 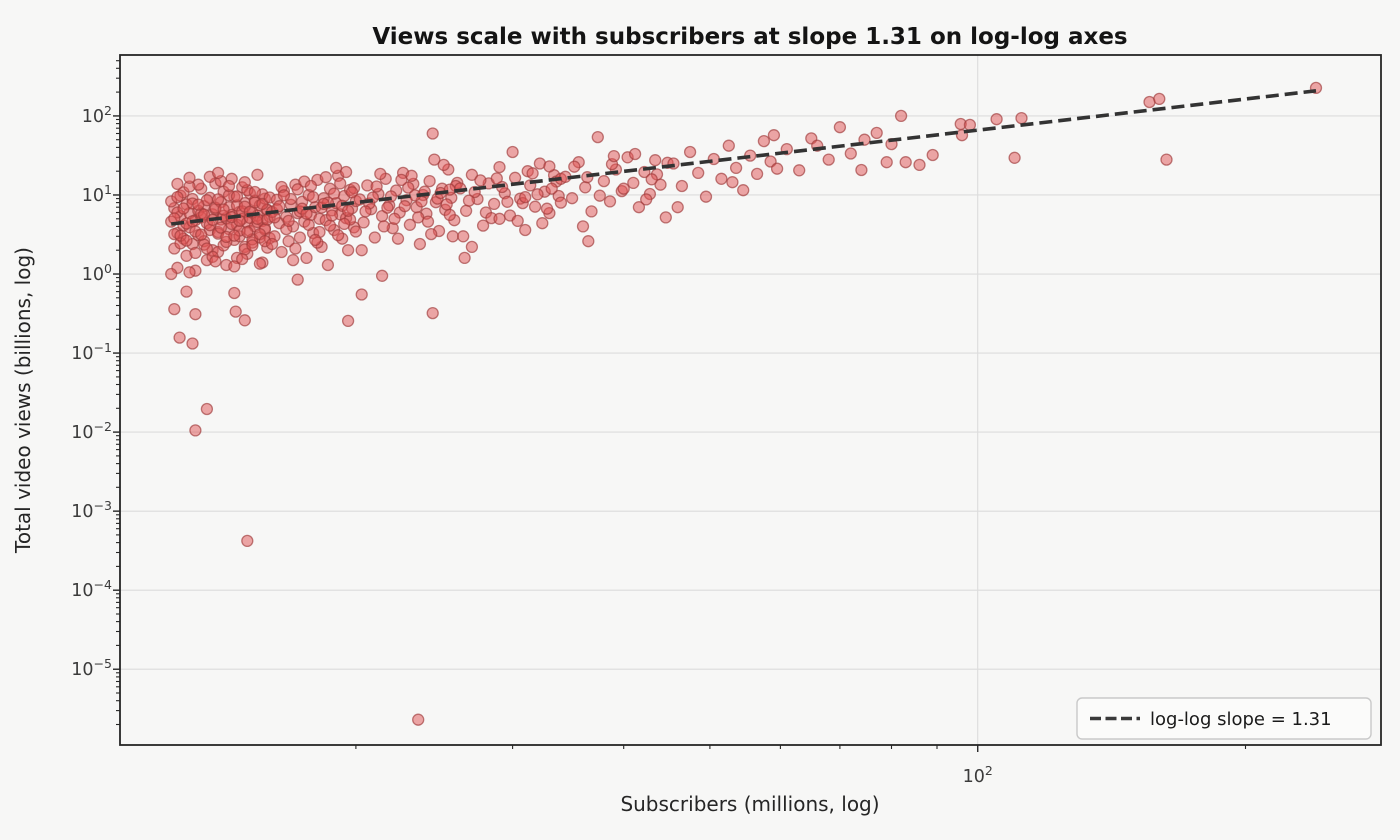 I want to click on svg-text: 10⁰, so click(x=97, y=273).